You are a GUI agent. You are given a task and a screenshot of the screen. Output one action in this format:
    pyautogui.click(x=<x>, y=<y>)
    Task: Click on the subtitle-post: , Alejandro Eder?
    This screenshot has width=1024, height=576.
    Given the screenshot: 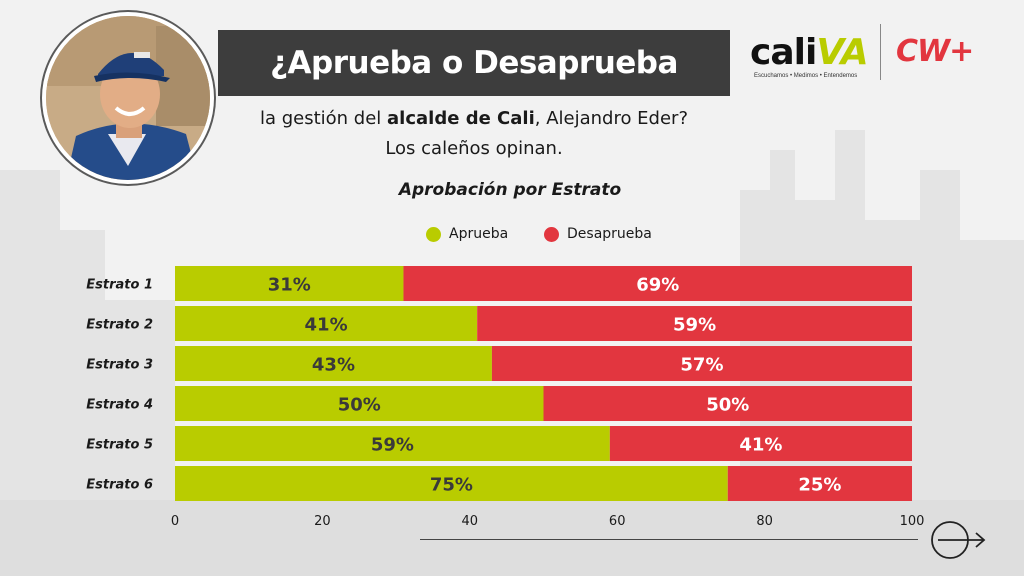 What is the action you would take?
    pyautogui.click(x=611, y=118)
    